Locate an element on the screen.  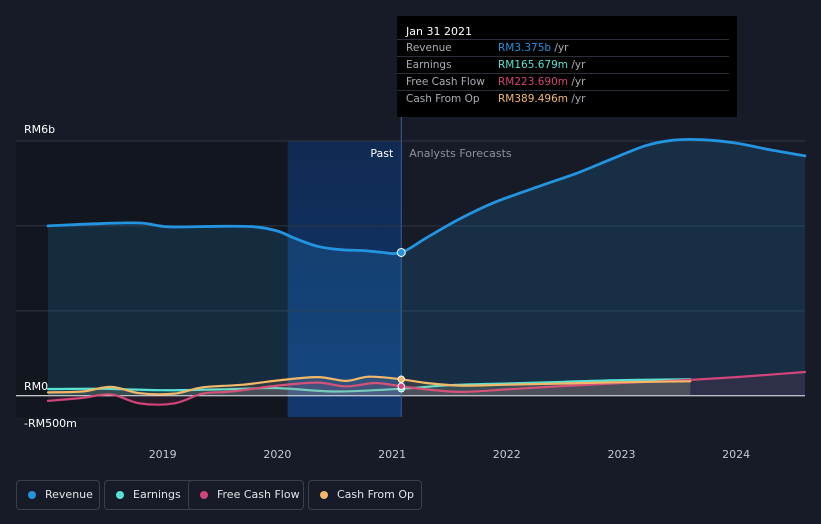
tooltip-label: Free Cash Flow is located at coordinates (445, 82).